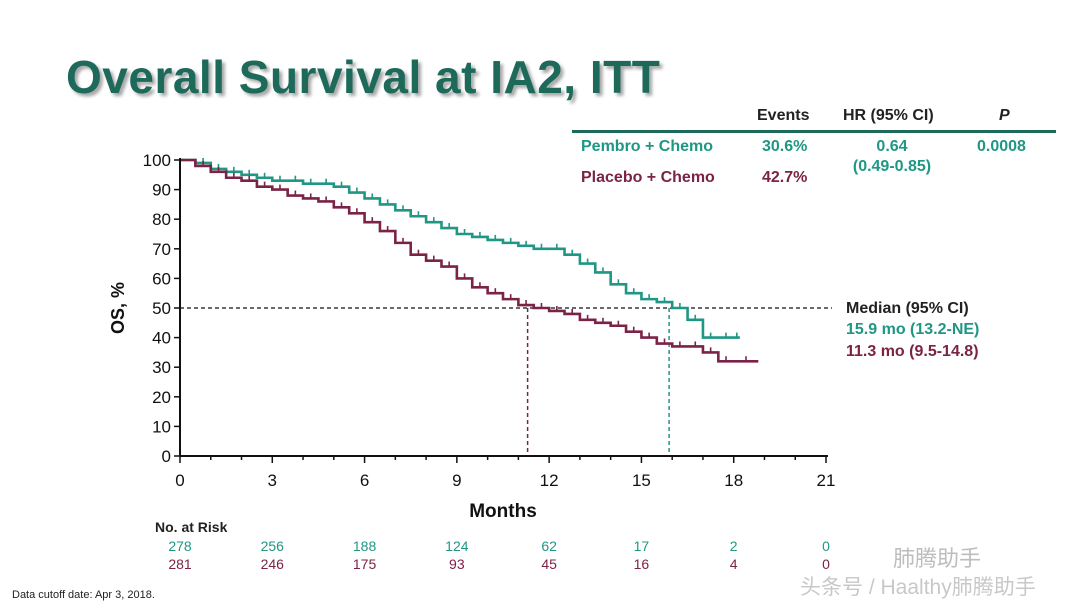 This screenshot has width=1080, height=608. I want to click on table-rule, so click(814, 131).